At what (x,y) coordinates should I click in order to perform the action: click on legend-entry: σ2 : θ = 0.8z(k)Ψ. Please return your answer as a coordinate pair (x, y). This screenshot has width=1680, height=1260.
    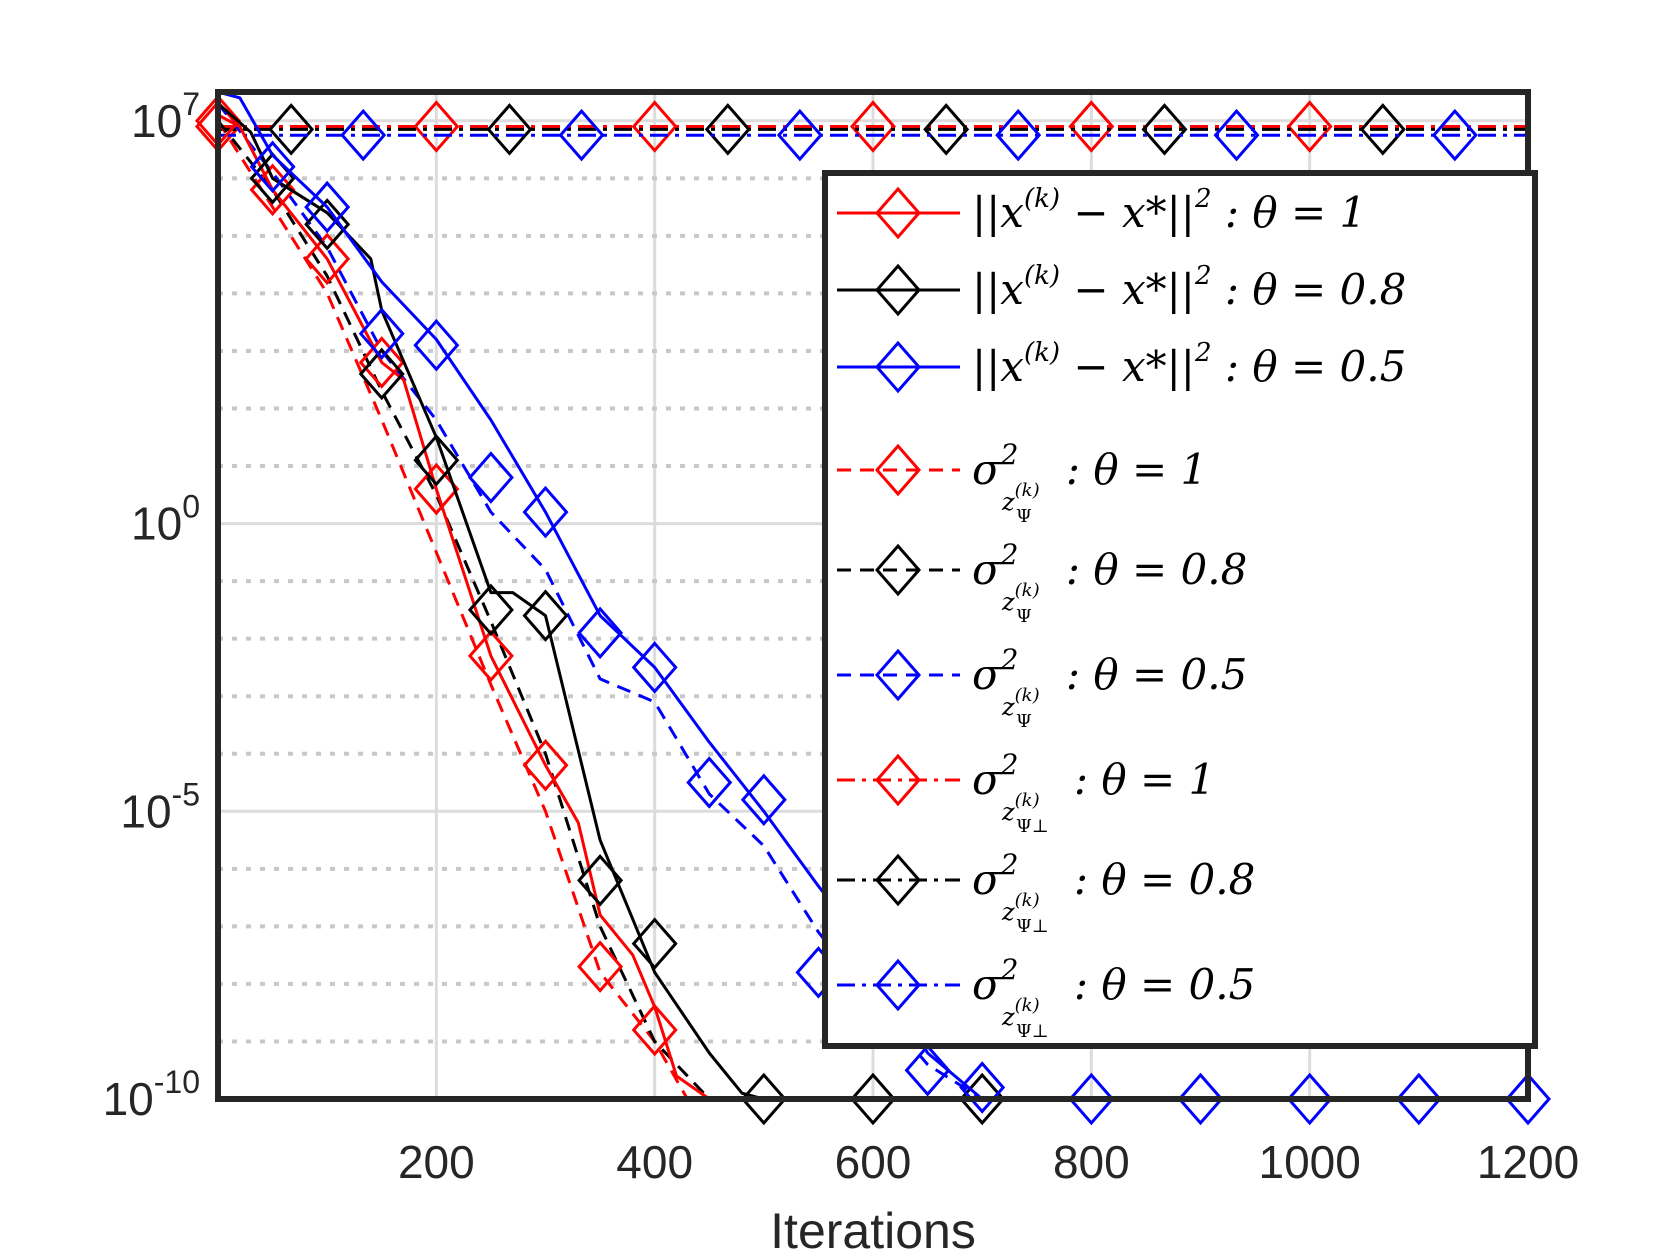
    Looking at the image, I should click on (1042, 582).